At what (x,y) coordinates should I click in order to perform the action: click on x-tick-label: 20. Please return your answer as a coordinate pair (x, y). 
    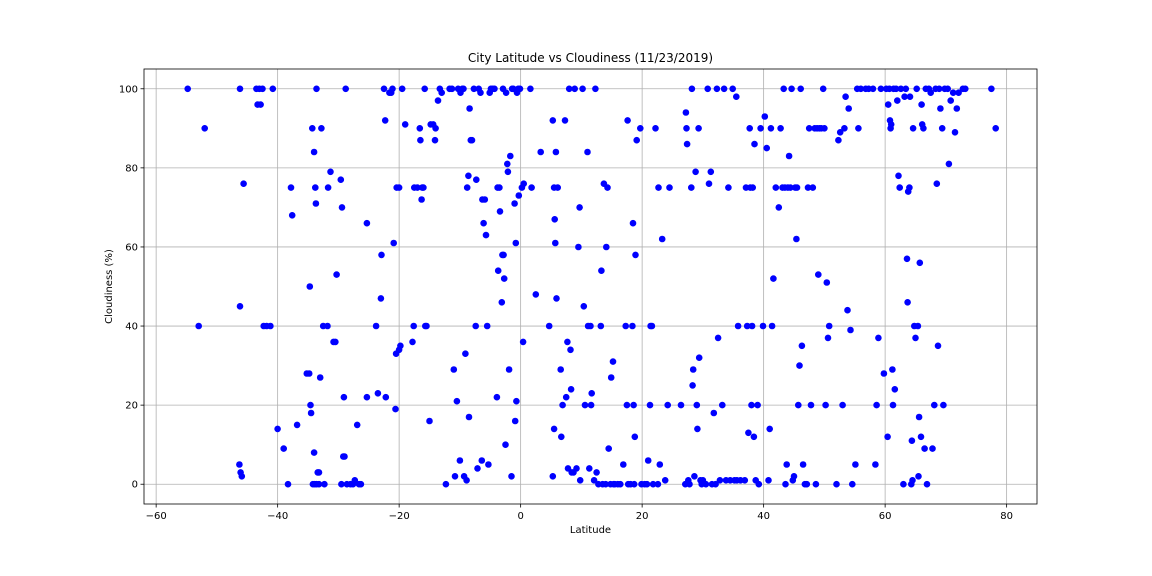
    Looking at the image, I should click on (642, 516).